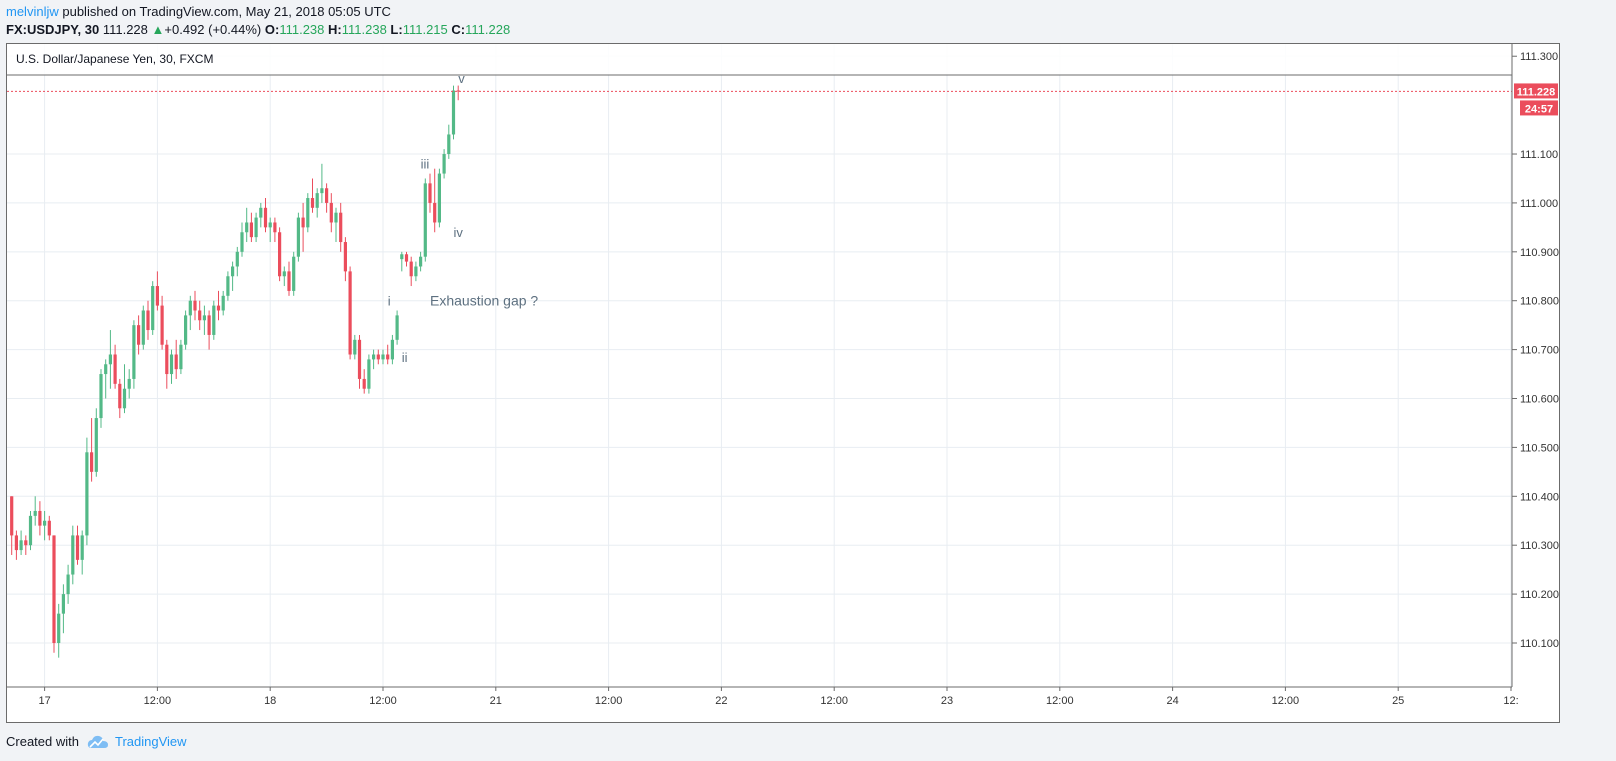 The image size is (1616, 761). What do you see at coordinates (425, 164) in the screenshot?
I see `annotation-label: iii` at bounding box center [425, 164].